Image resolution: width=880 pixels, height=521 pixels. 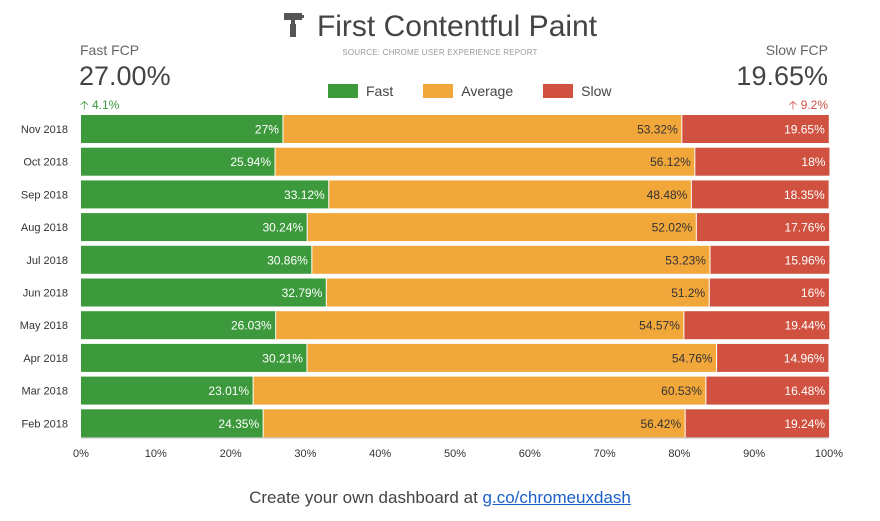 What do you see at coordinates (45, 424) in the screenshot?
I see `category-label: Feb 2018` at bounding box center [45, 424].